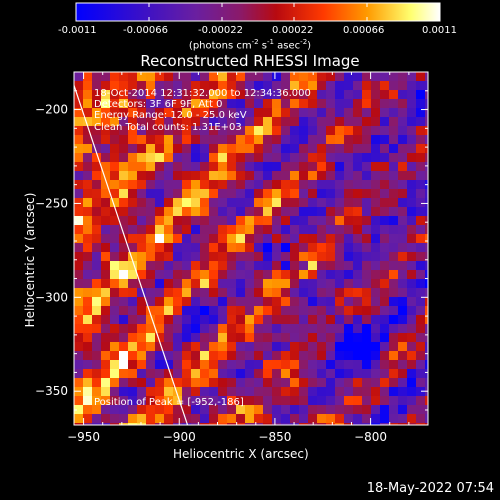 Image resolution: width=500 pixels, height=500 pixels. I want to click on y-tick-label: −300, so click(51, 297).